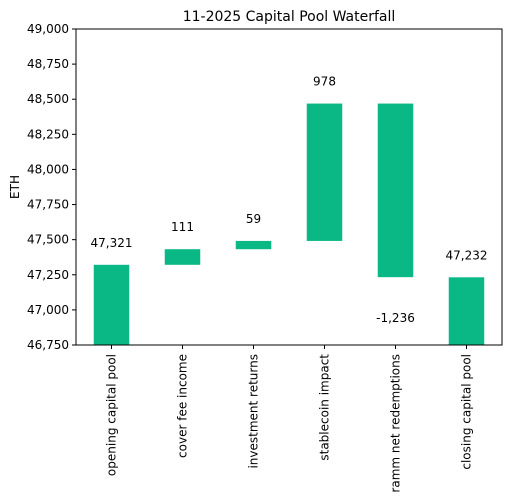  Describe the element at coordinates (467, 255) in the screenshot. I see `data-label-5: 47,232` at that location.